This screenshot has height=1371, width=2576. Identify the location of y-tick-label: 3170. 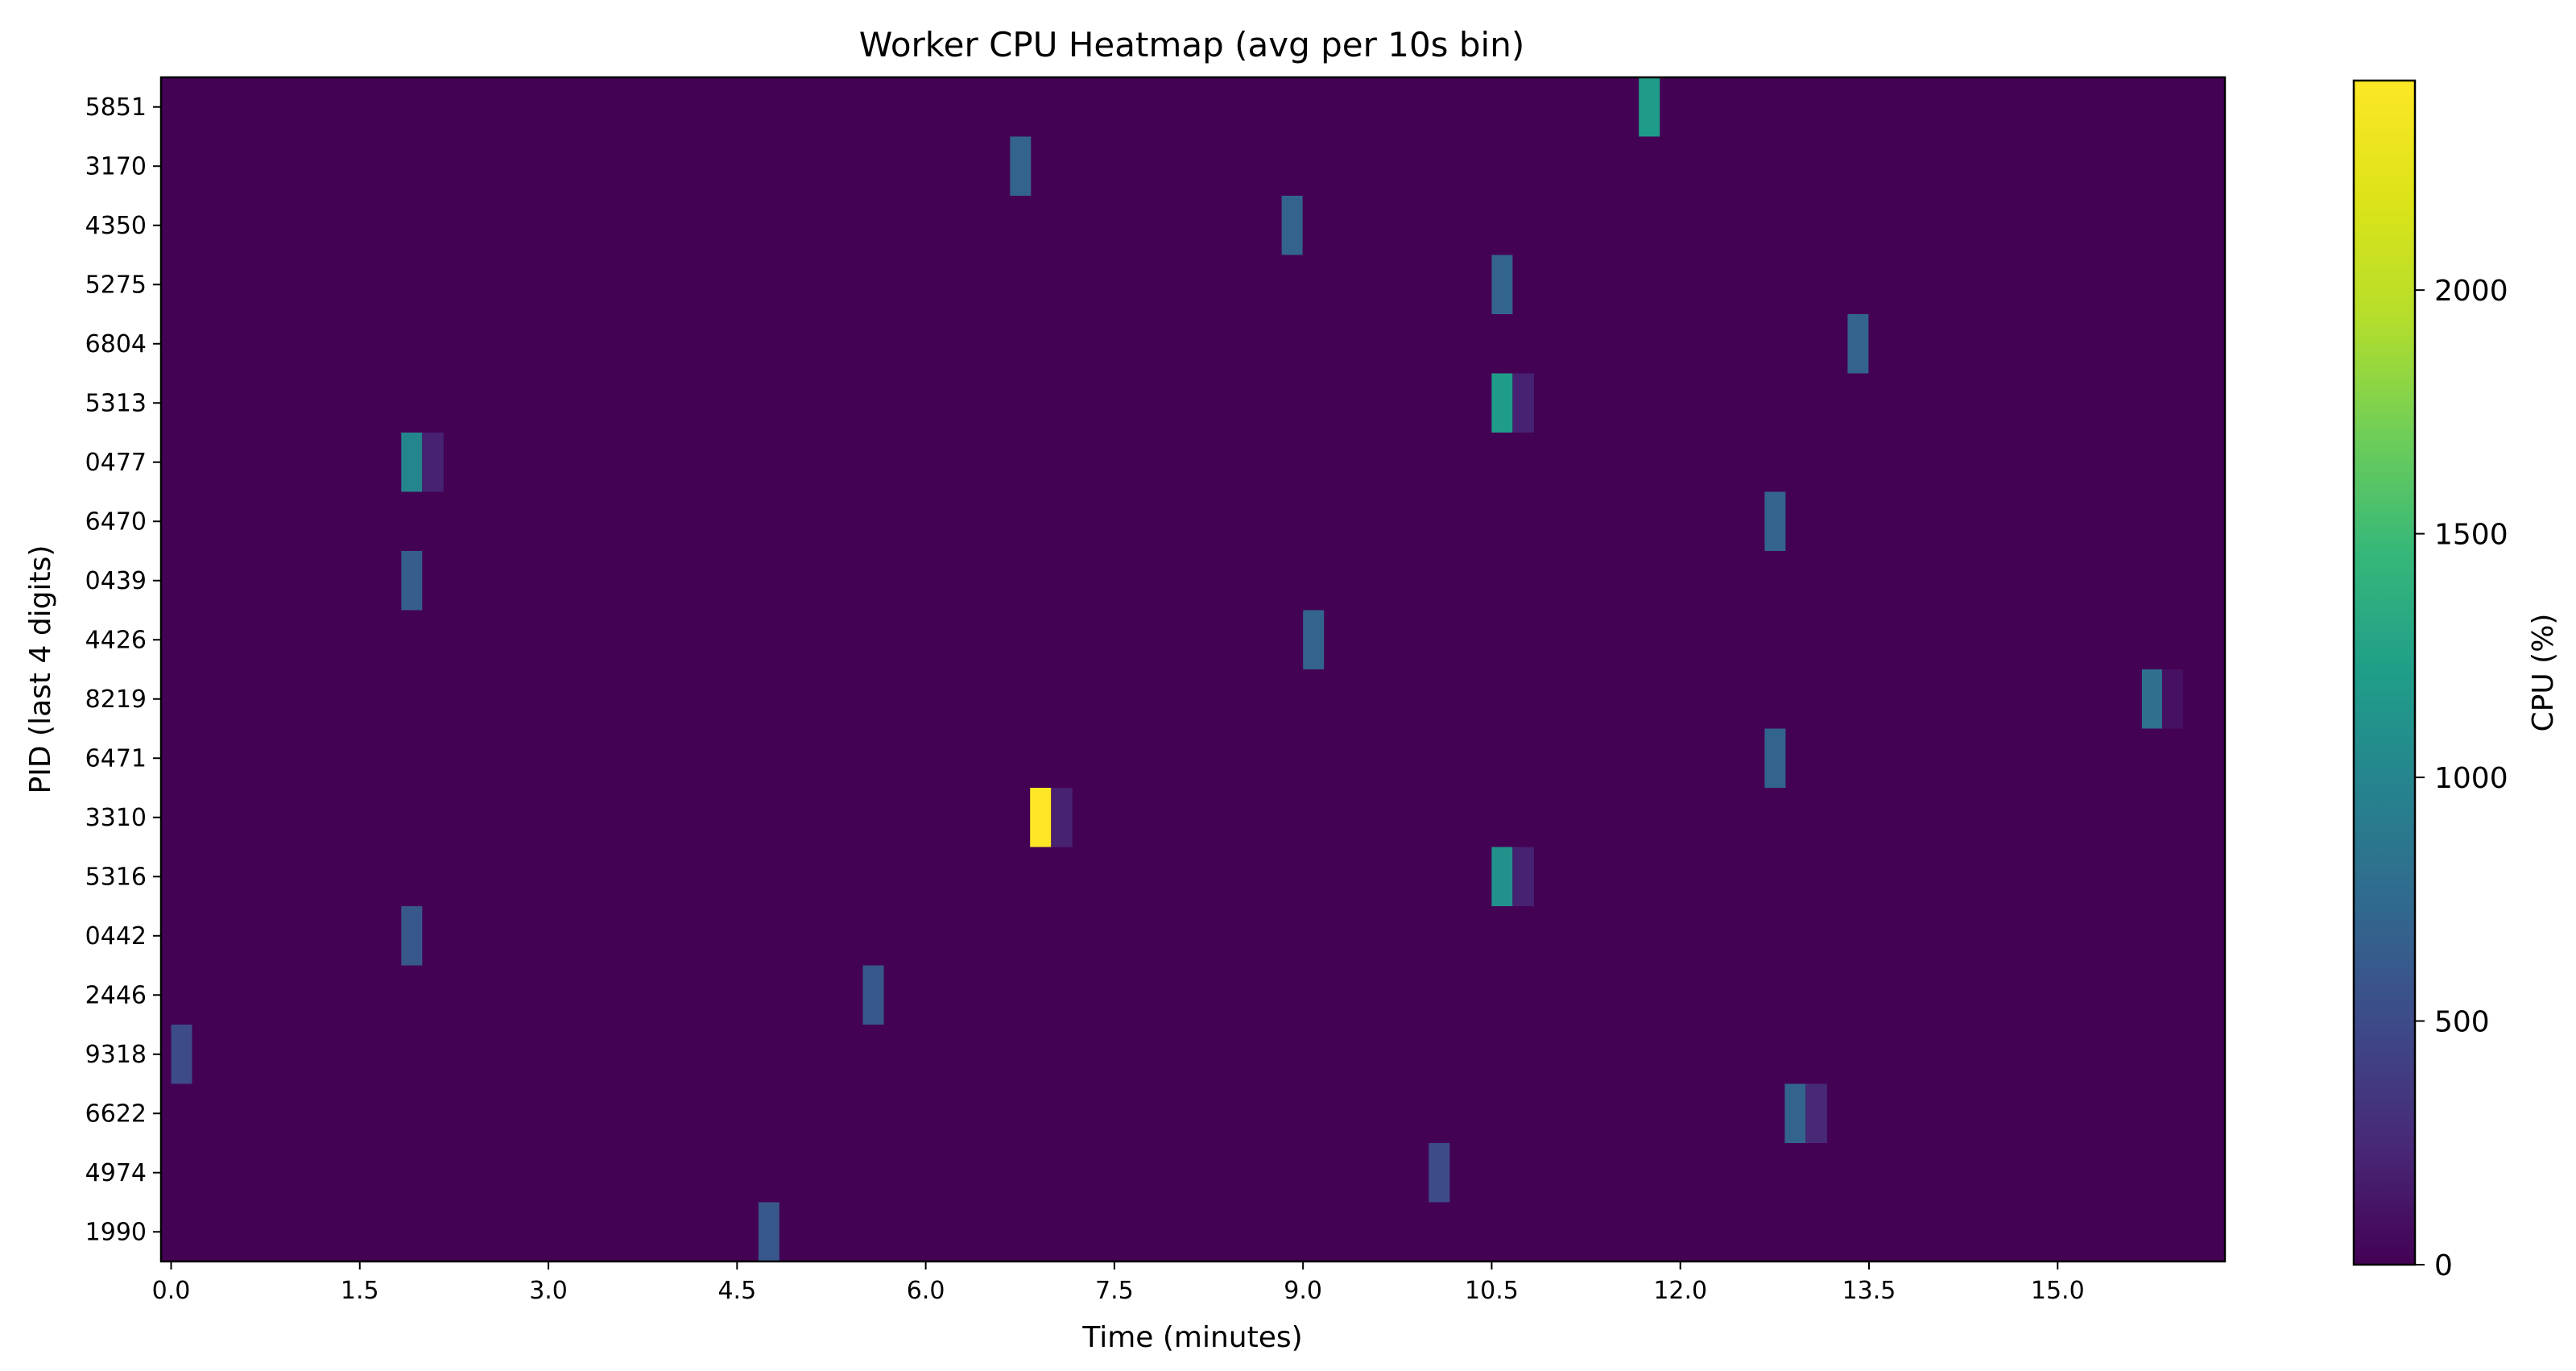
(116, 166).